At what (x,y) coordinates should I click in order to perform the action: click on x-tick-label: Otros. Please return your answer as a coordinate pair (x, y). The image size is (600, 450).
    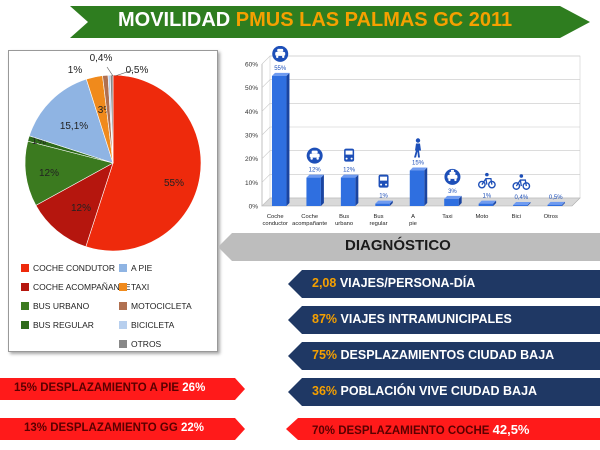
    Looking at the image, I should click on (551, 217).